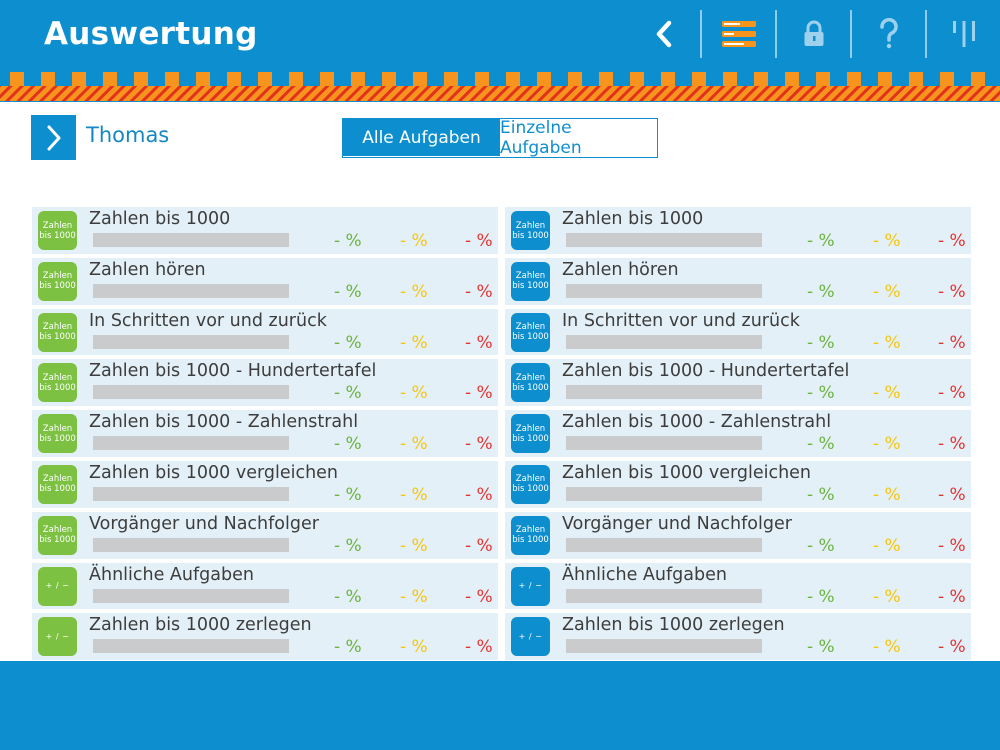  Describe the element at coordinates (677, 523) in the screenshot. I see `task-title: Vorgänger und Nachfolger` at that location.